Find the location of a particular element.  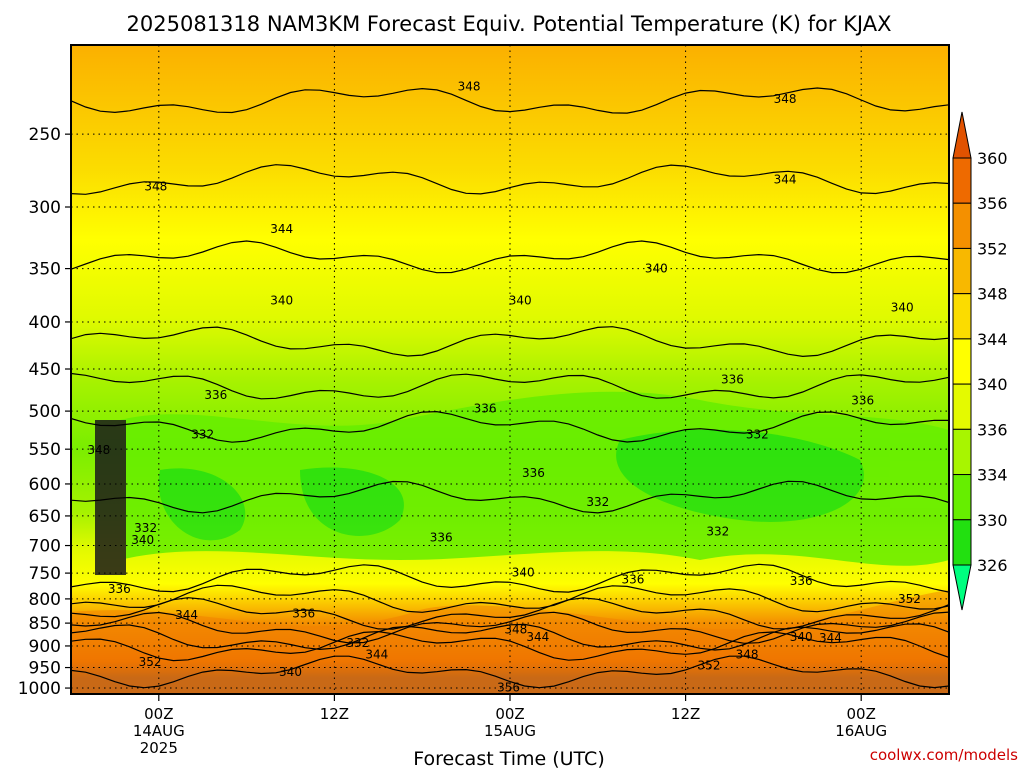

y-tick-label: 500 is located at coordinates (45, 412).